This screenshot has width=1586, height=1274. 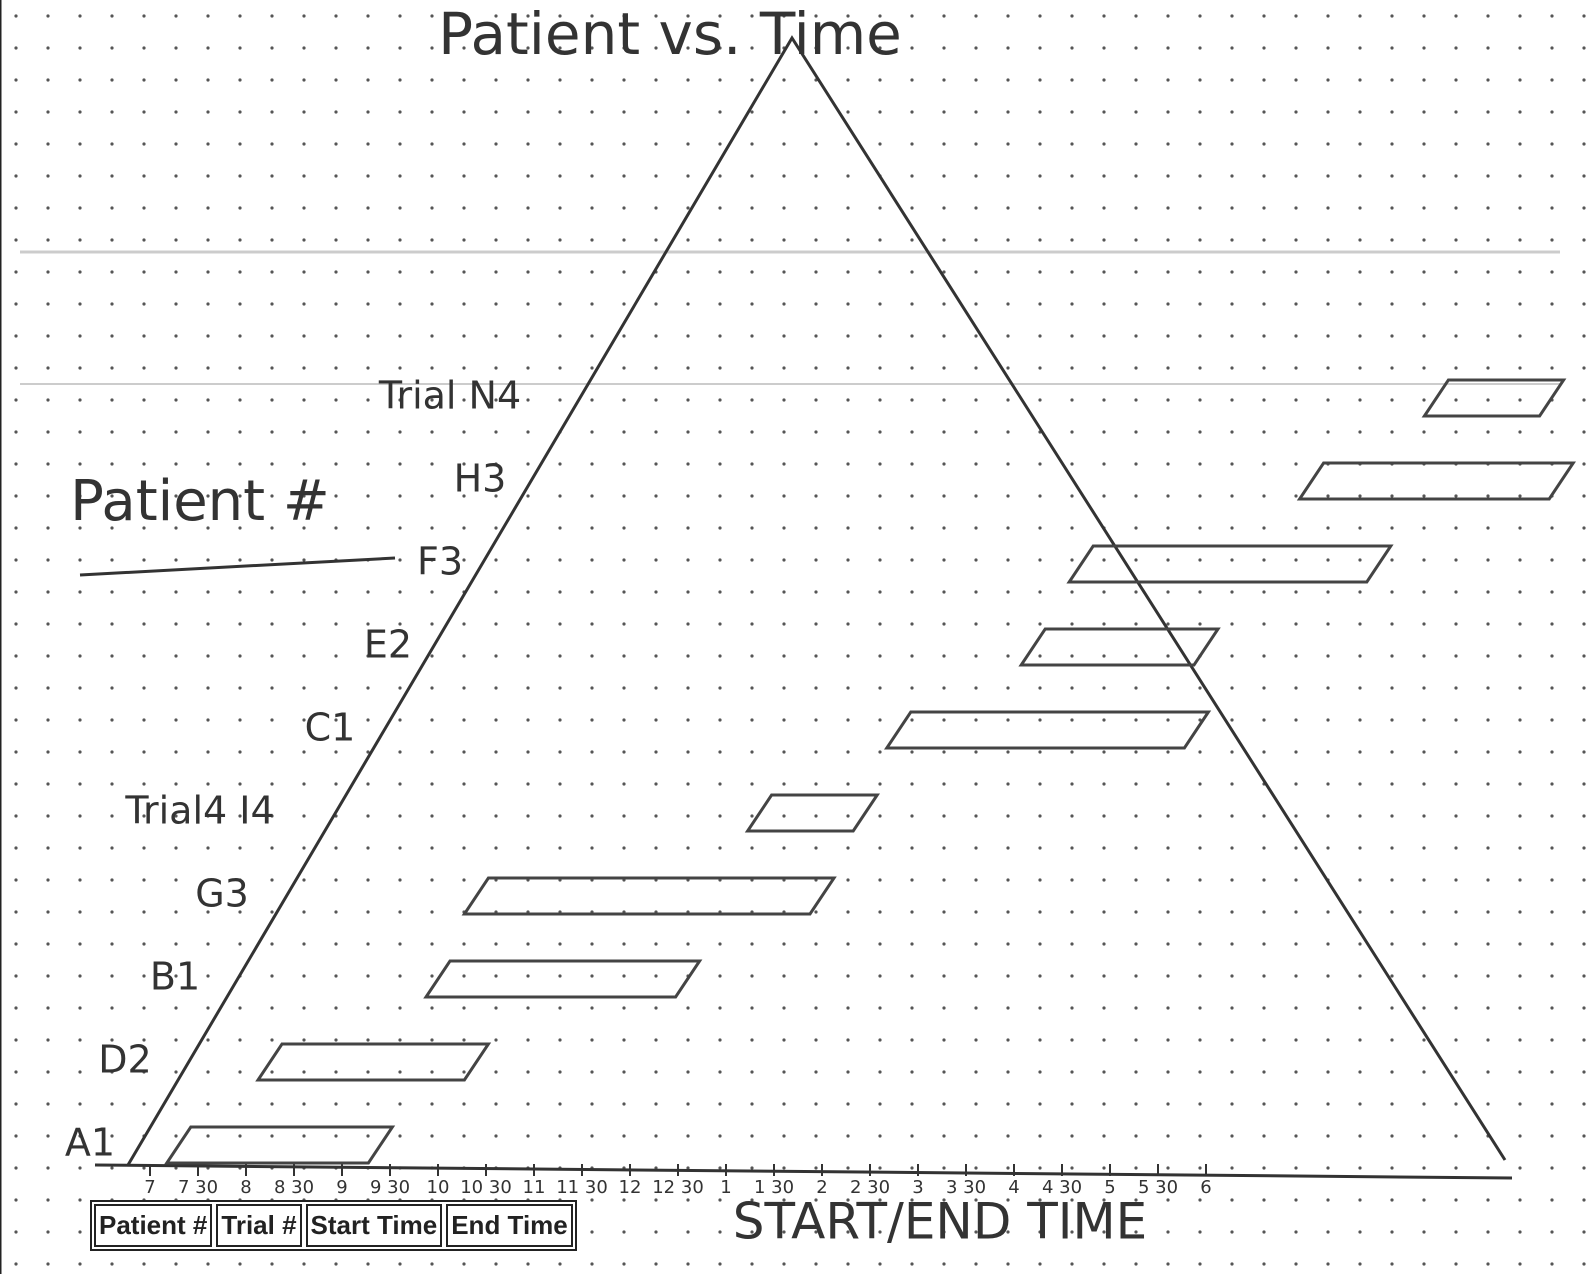 What do you see at coordinates (341, 1187) in the screenshot?
I see `x-tick-label: 9` at bounding box center [341, 1187].